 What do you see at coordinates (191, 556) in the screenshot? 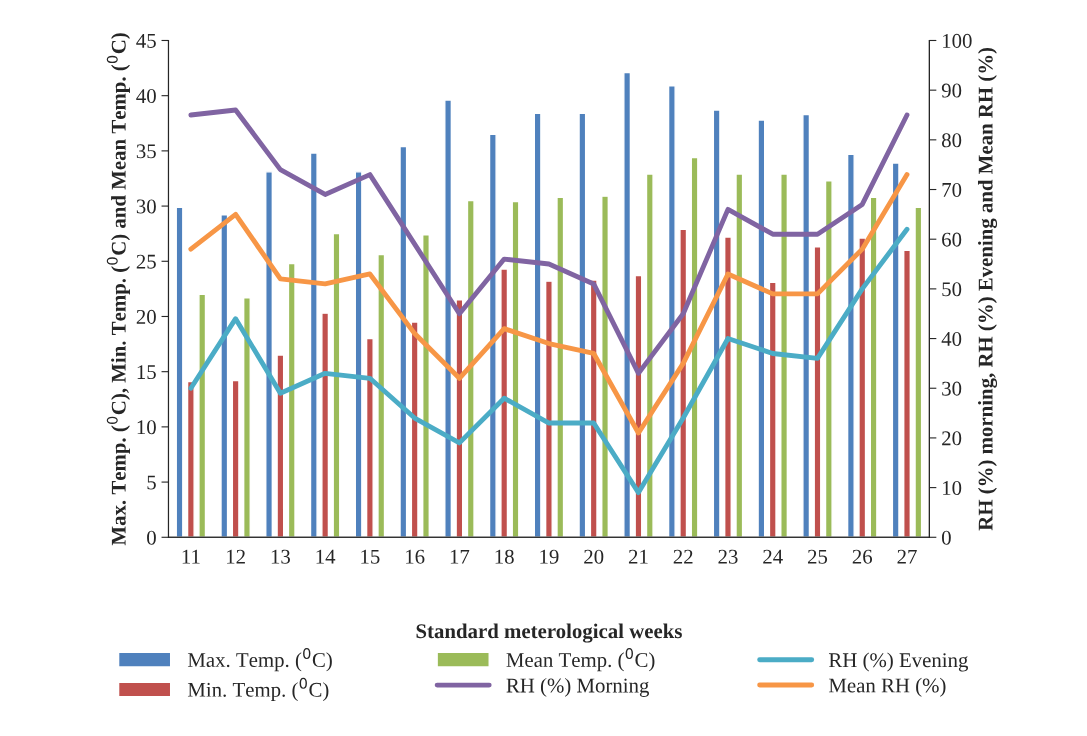
I see `x-tick-label: 11` at bounding box center [191, 556].